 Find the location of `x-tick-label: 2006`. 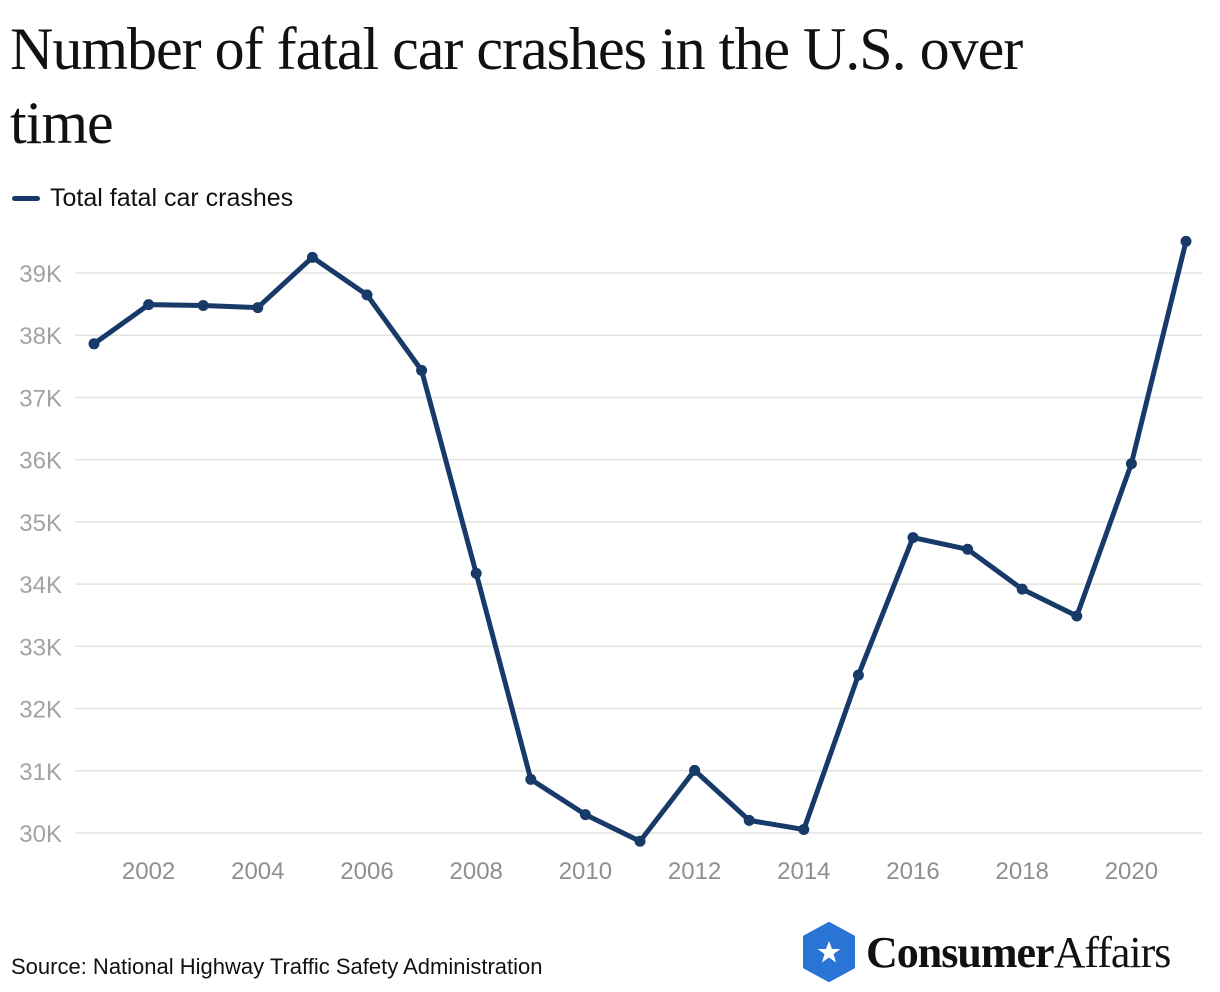

x-tick-label: 2006 is located at coordinates (366, 871).